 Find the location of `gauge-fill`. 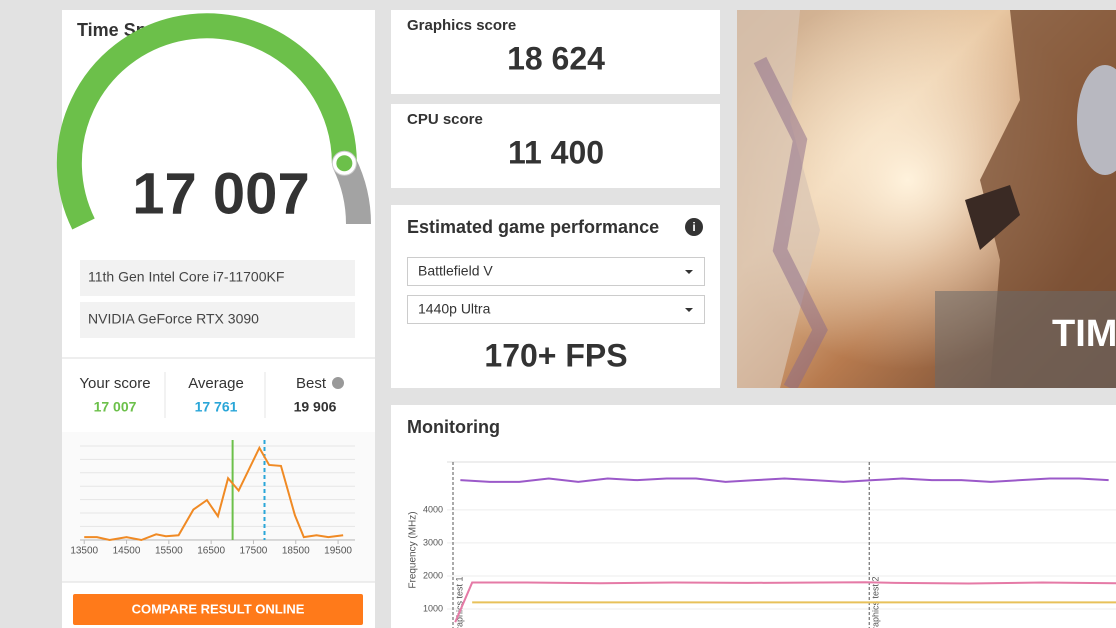

gauge-fill is located at coordinates (206, 121).